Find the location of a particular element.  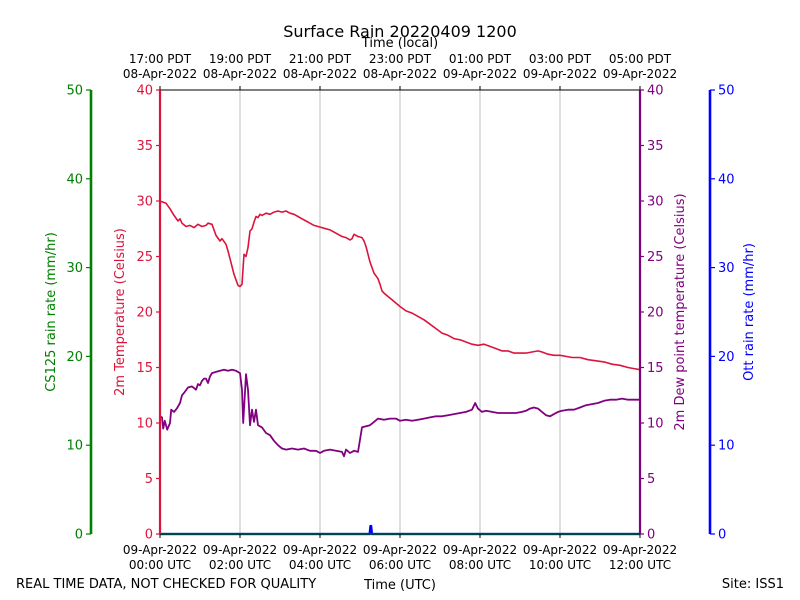

cs125-tick-label: 20 is located at coordinates (74, 357).